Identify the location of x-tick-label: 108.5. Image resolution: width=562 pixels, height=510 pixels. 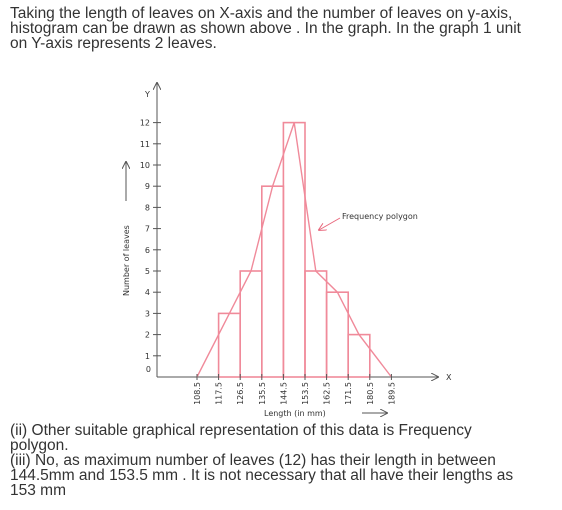
(197, 393).